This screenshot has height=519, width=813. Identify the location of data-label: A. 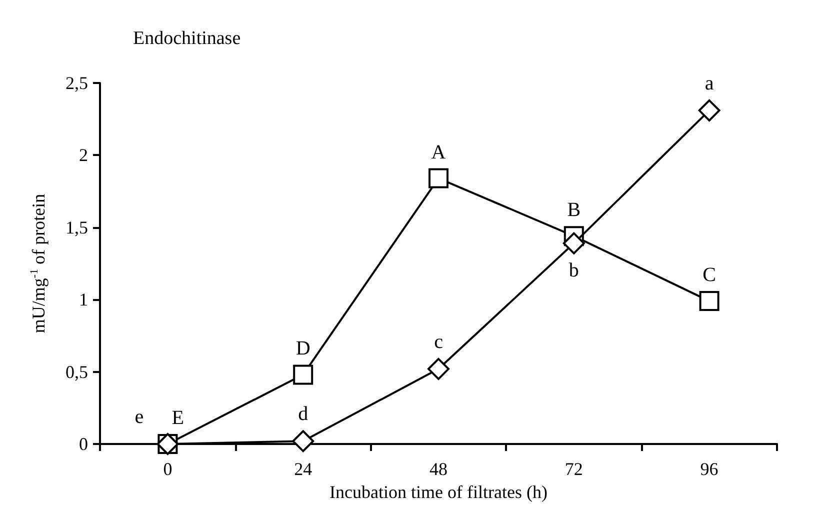
(438, 152).